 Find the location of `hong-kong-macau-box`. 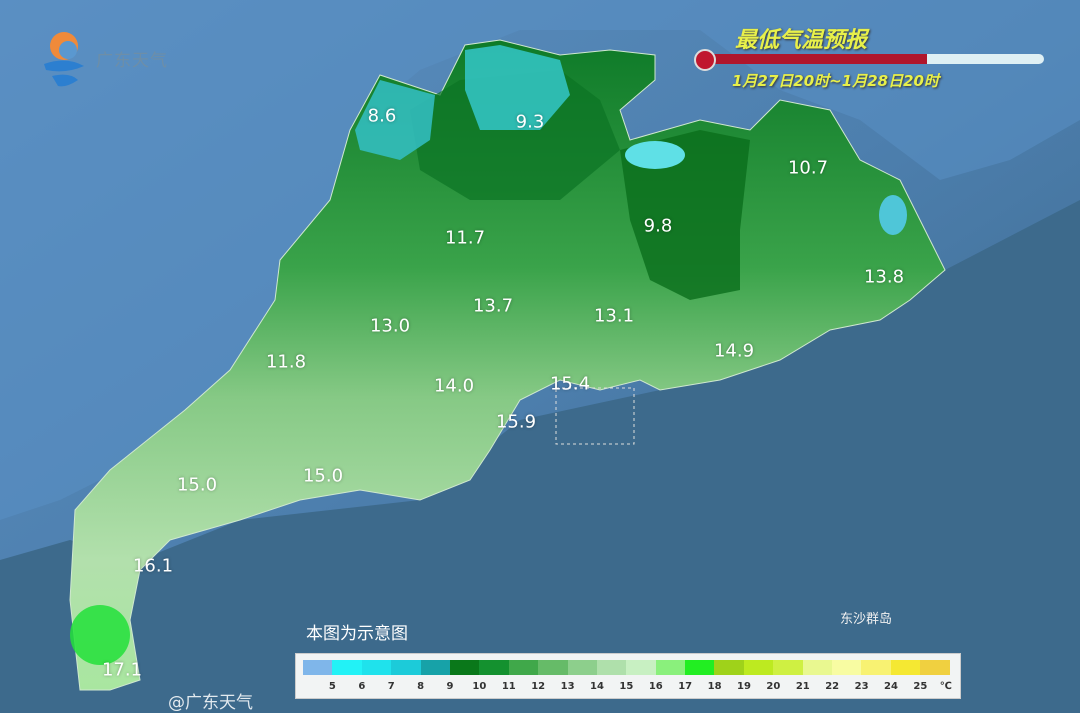

hong-kong-macau-box is located at coordinates (595, 416).